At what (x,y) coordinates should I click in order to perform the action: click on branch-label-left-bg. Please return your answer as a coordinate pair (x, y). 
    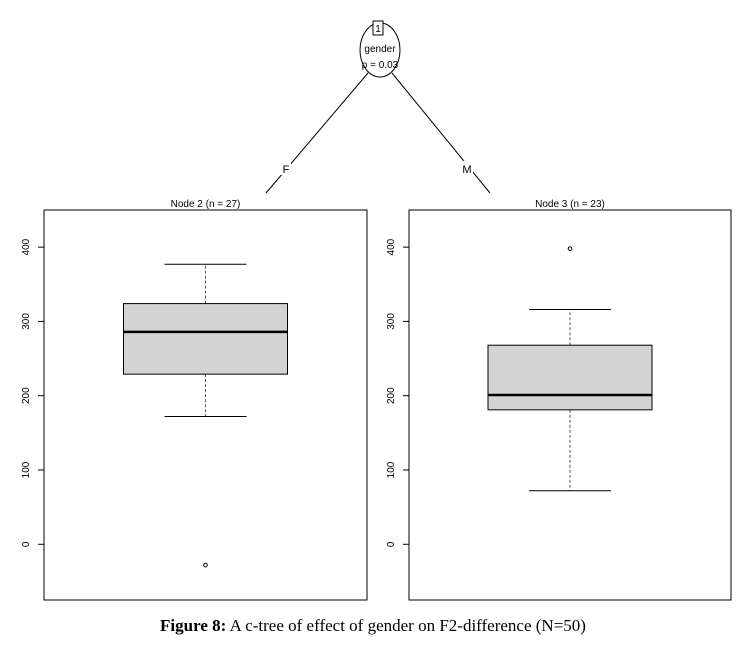
    Looking at the image, I should click on (286, 168).